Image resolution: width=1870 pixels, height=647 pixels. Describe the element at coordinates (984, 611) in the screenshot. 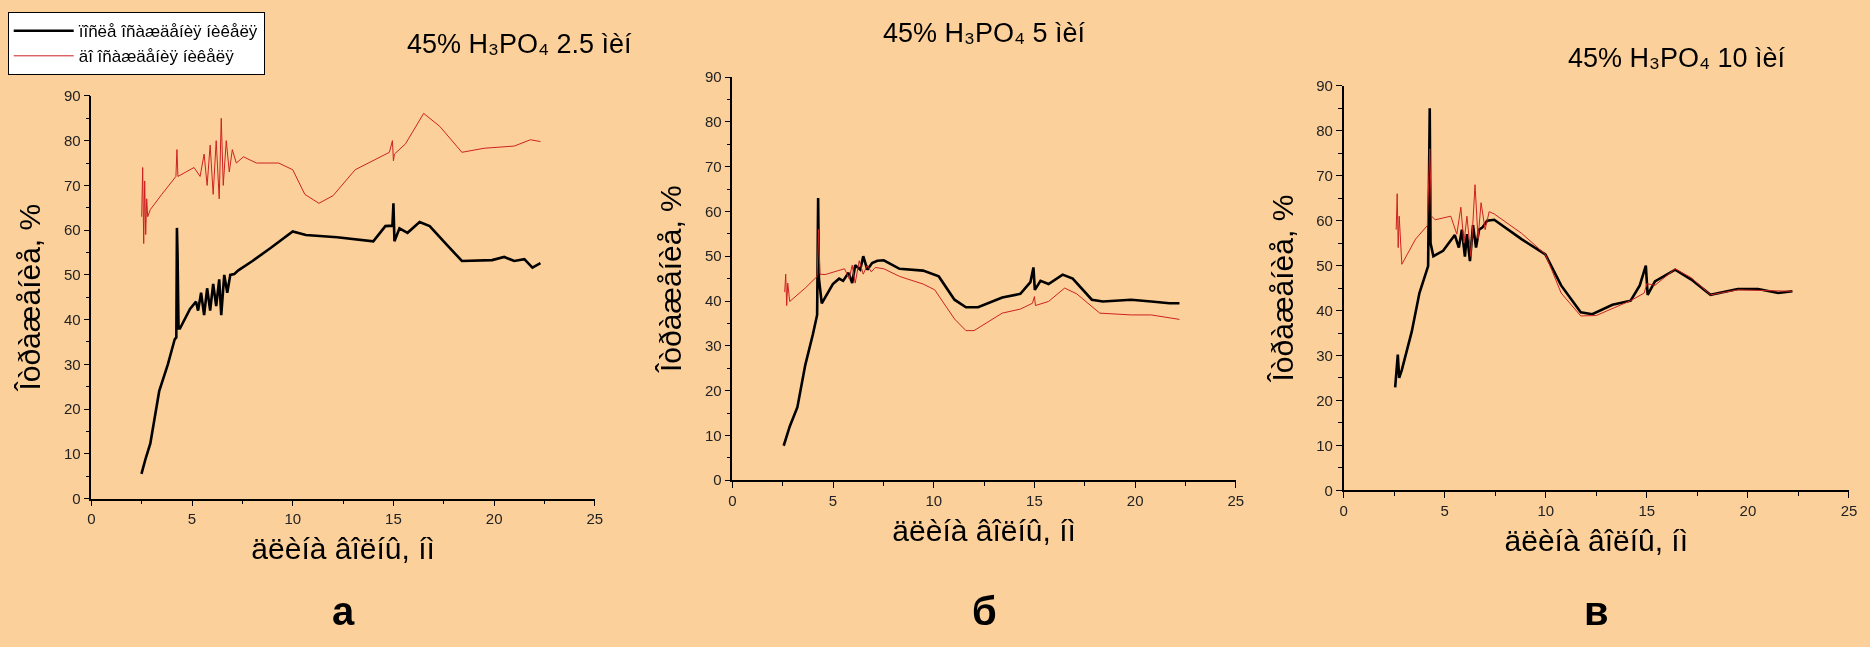

I see `text: б` at that location.